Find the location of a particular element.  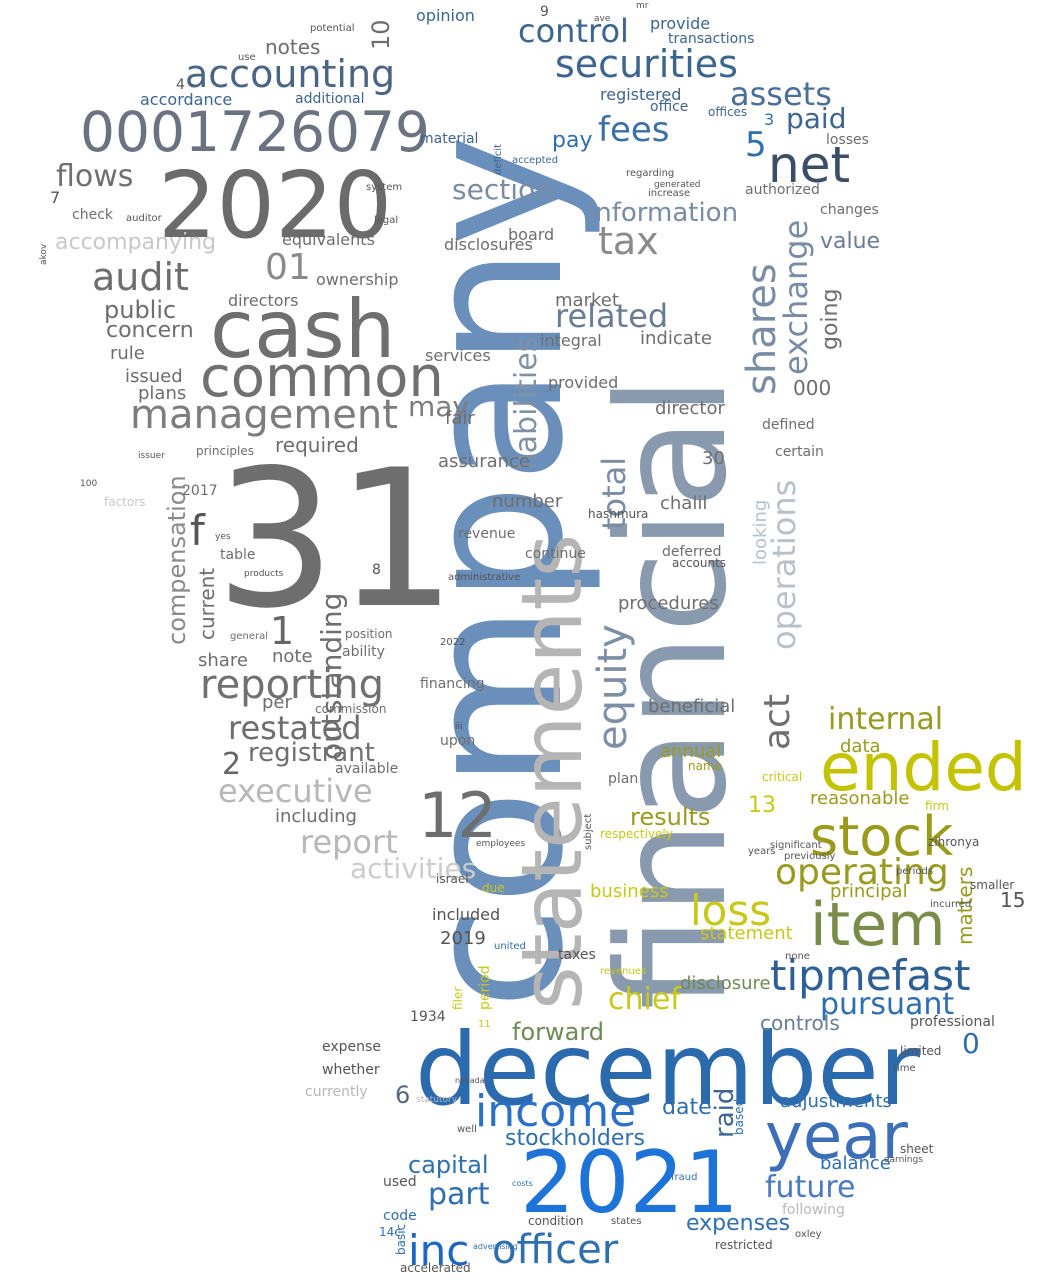

word-fraud: fraud is located at coordinates (684, 1177).